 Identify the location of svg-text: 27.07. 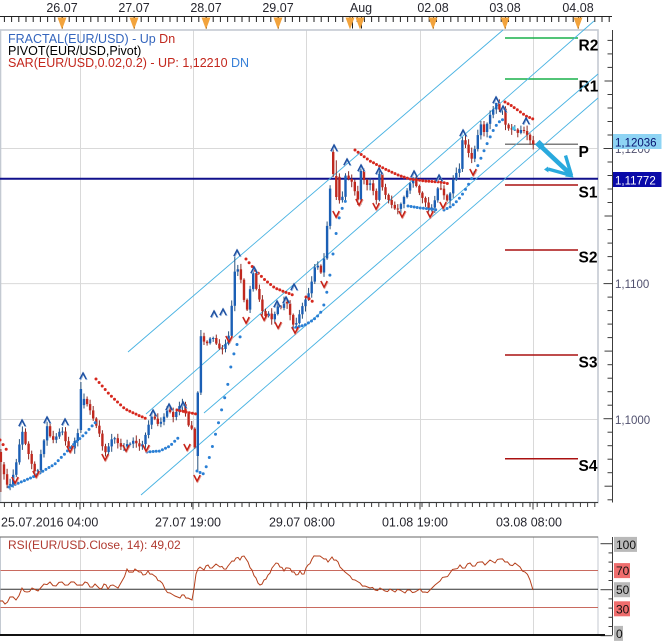
(133, 8).